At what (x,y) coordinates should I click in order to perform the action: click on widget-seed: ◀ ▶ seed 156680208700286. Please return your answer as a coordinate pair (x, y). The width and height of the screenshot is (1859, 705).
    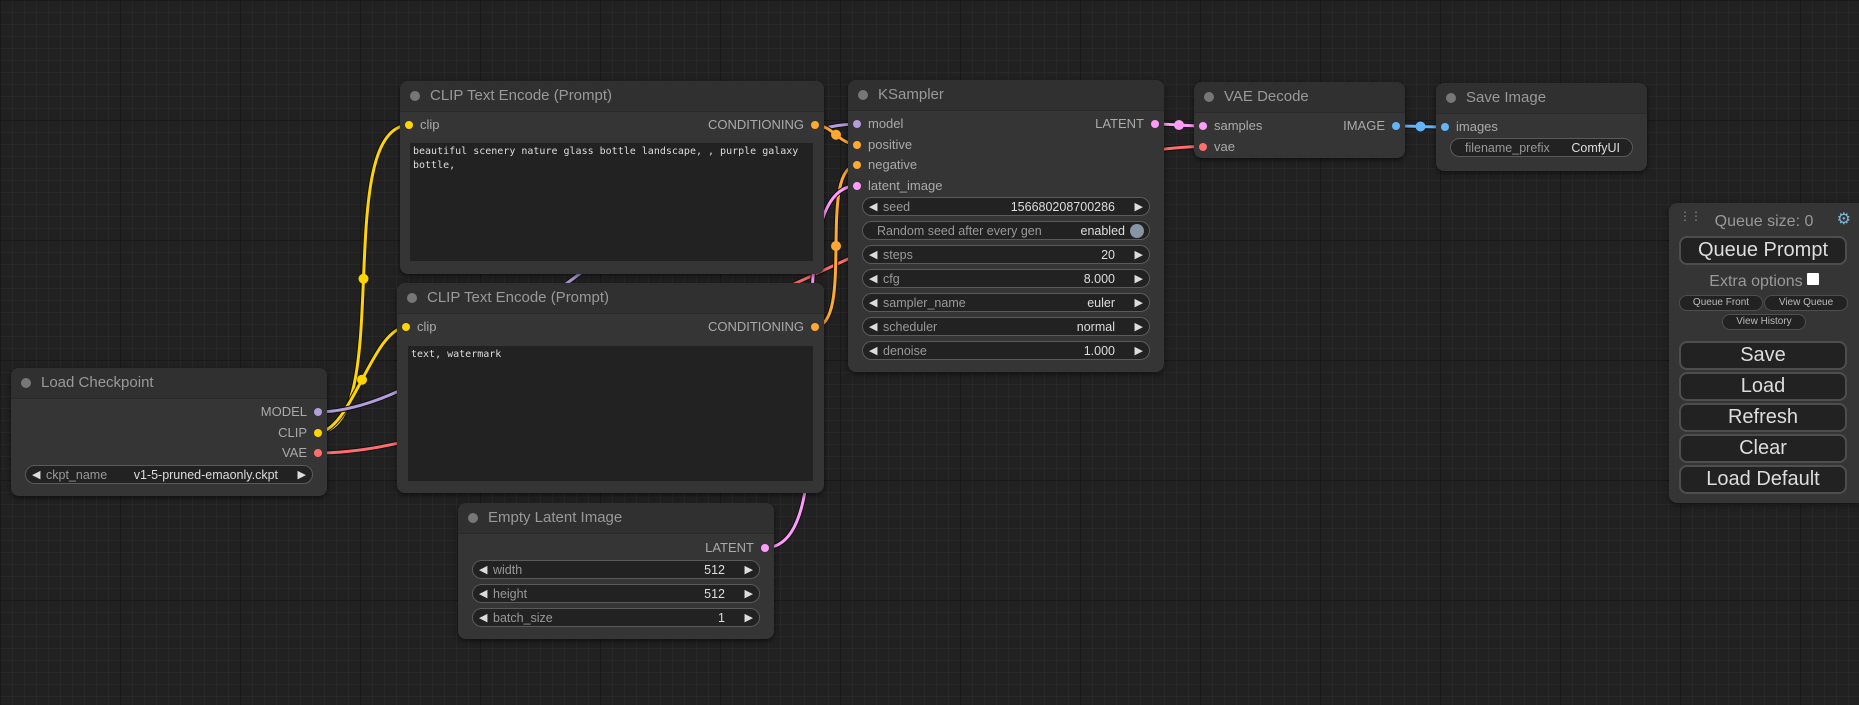
    Looking at the image, I should click on (1006, 206).